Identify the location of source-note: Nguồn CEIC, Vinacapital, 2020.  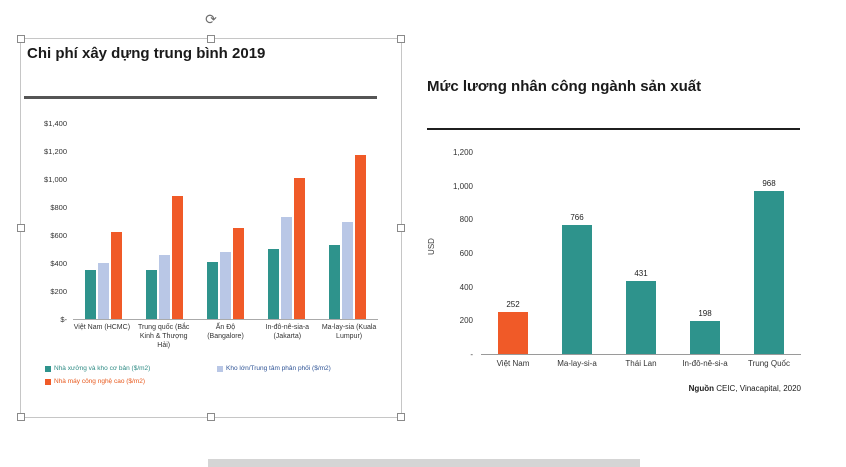
(745, 388).